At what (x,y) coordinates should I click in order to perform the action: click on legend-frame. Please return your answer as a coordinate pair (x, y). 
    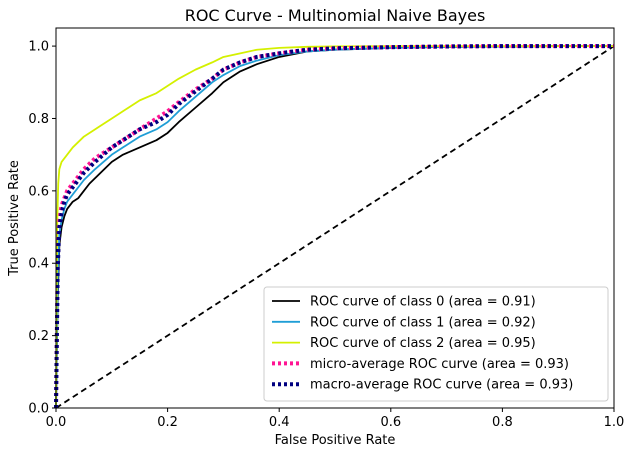
    Looking at the image, I should click on (436, 344).